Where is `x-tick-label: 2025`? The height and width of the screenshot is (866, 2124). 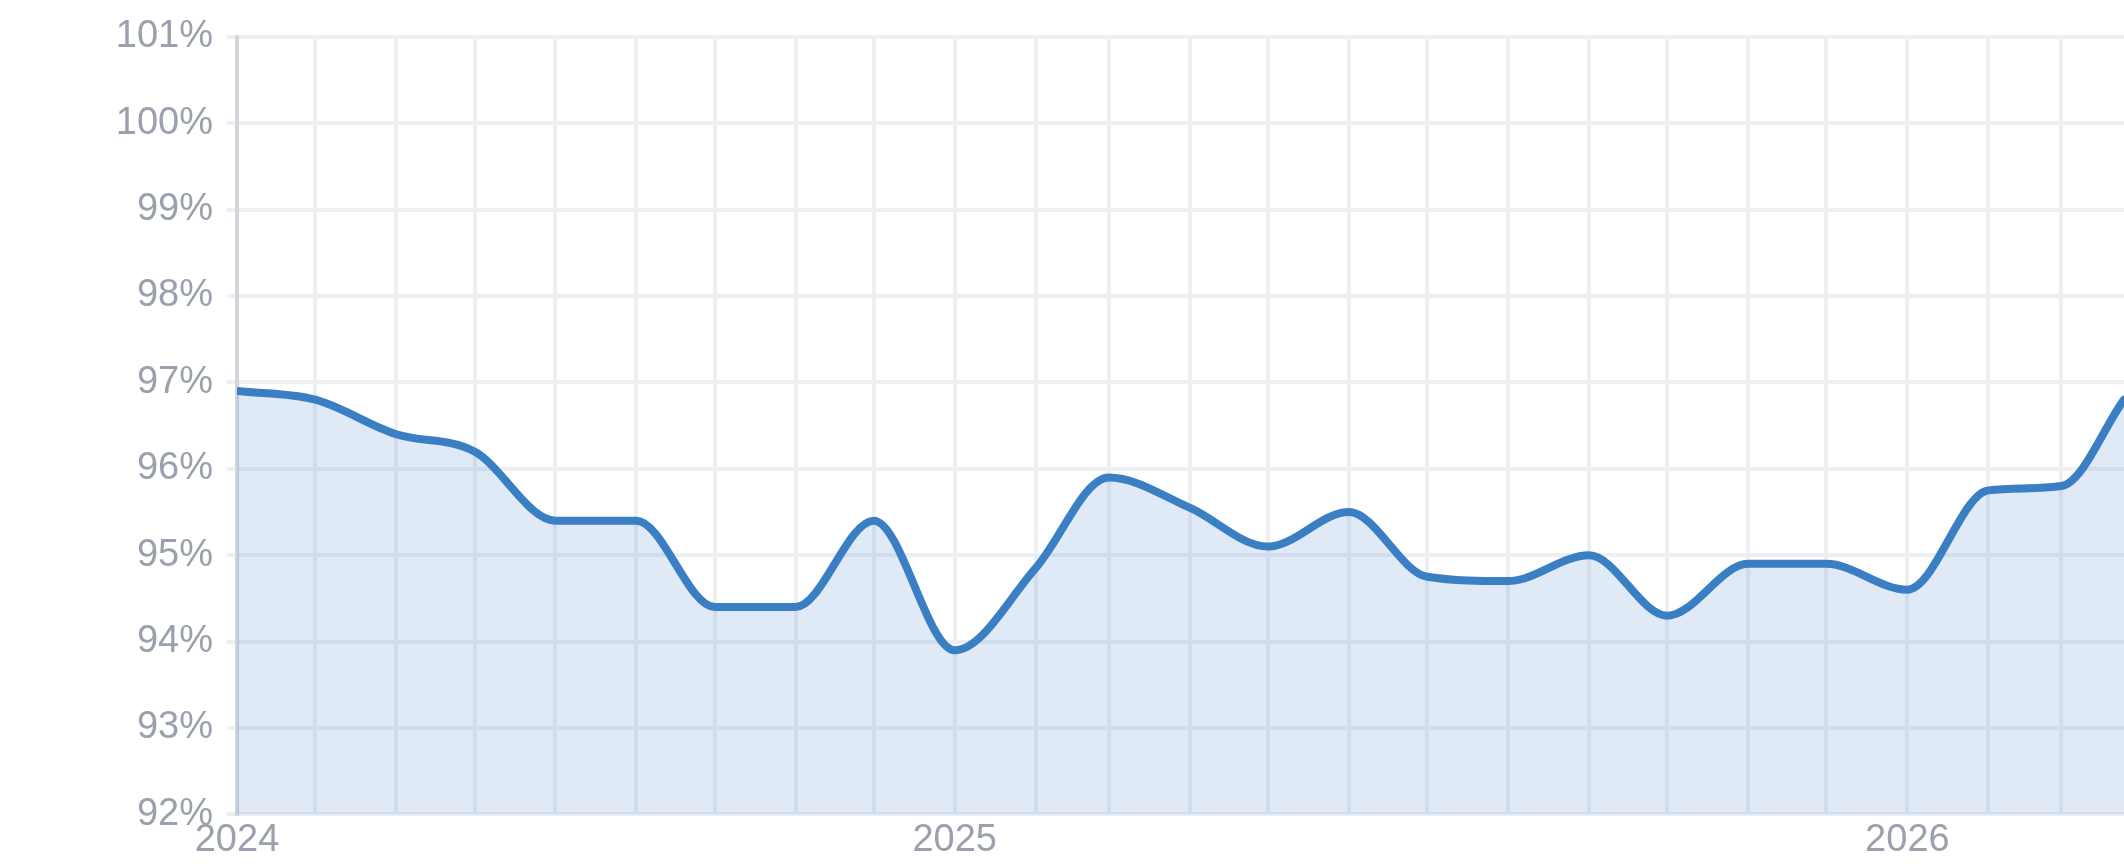
x-tick-label: 2025 is located at coordinates (955, 837).